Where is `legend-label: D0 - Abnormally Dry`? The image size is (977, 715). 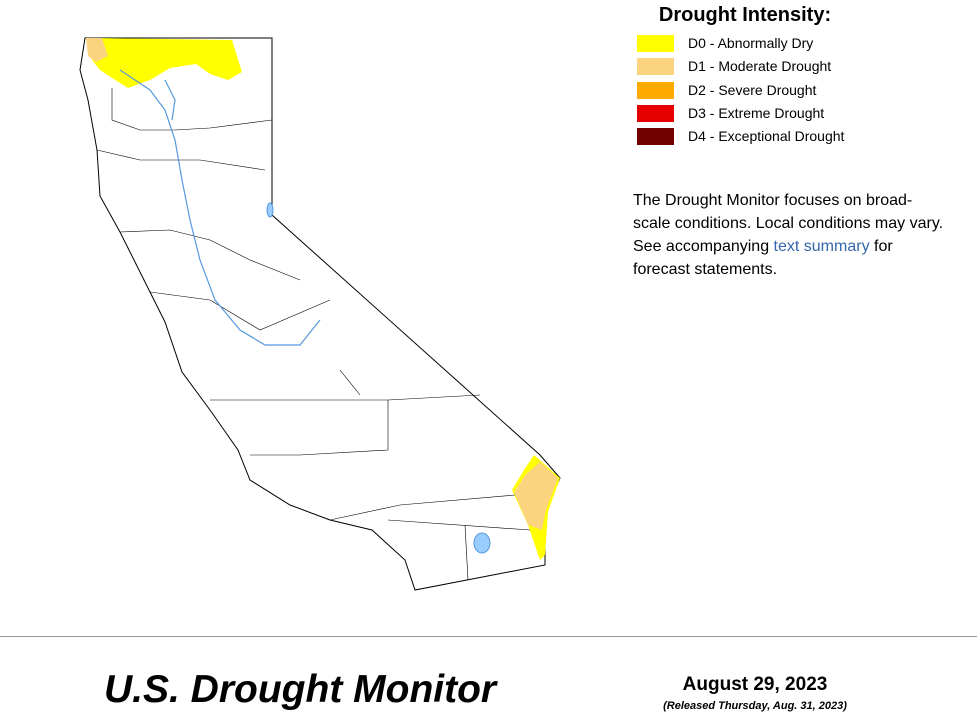 legend-label: D0 - Abnormally Dry is located at coordinates (751, 43).